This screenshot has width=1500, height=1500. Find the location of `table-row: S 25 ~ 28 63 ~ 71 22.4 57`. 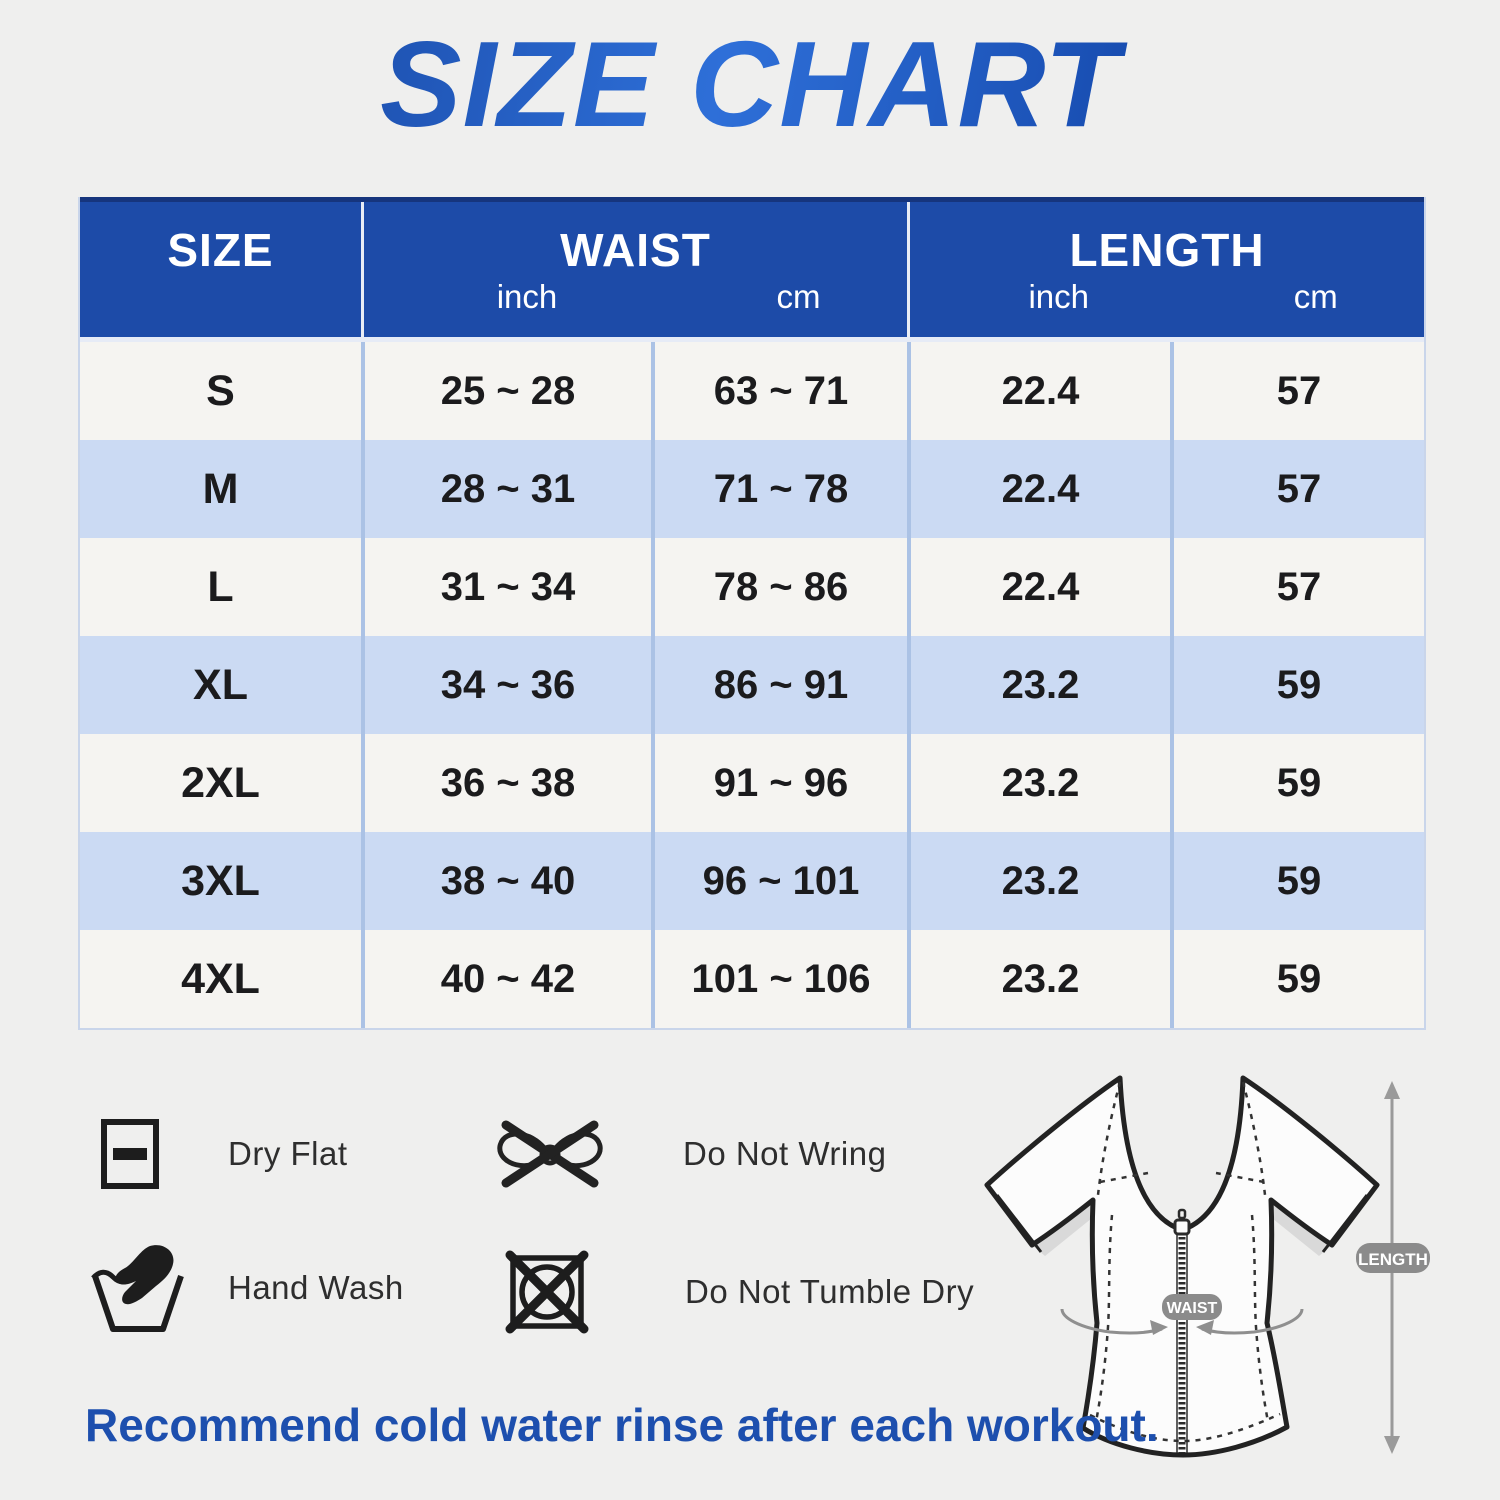

table-row: S 25 ~ 28 63 ~ 71 22.4 57 is located at coordinates (752, 391).